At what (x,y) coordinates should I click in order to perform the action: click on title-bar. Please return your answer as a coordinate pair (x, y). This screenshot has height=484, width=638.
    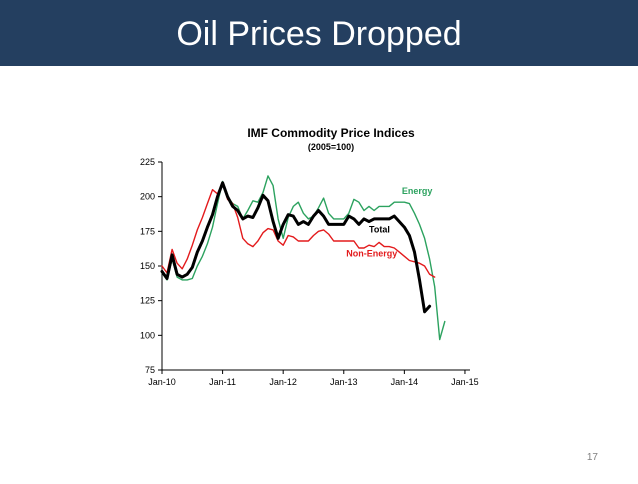
    Looking at the image, I should click on (319, 33).